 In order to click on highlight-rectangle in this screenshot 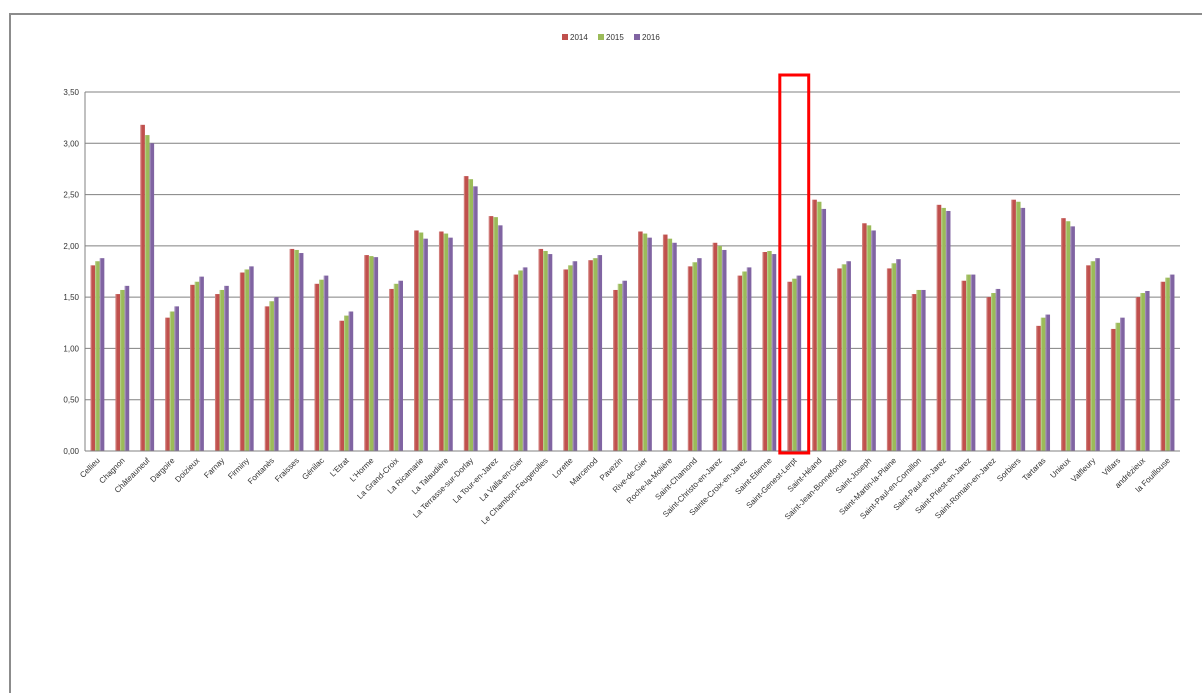, I will do `click(794, 264)`.